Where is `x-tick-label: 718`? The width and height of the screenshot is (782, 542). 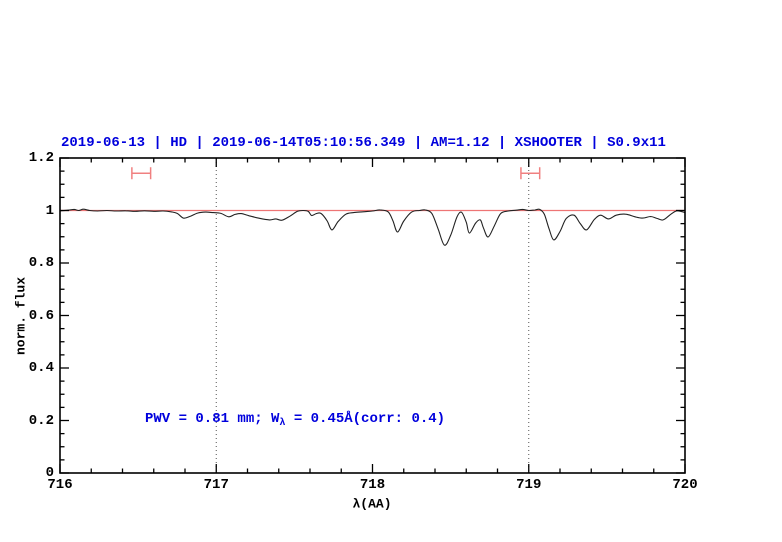
x-tick-label: 718 is located at coordinates (372, 485).